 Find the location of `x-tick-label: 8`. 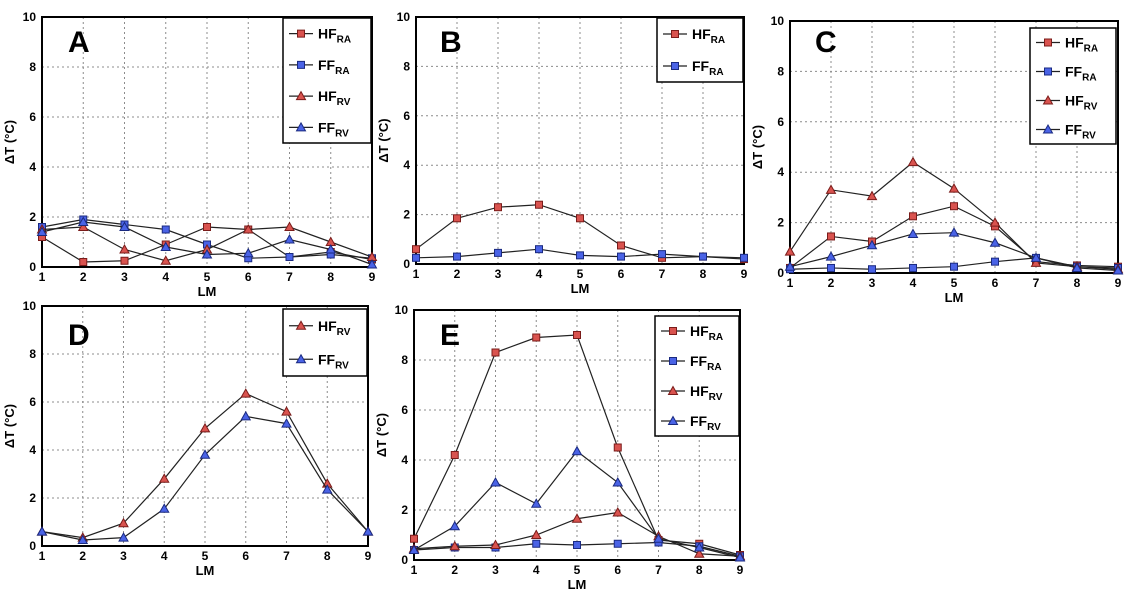

x-tick-label: 8 is located at coordinates (327, 556).